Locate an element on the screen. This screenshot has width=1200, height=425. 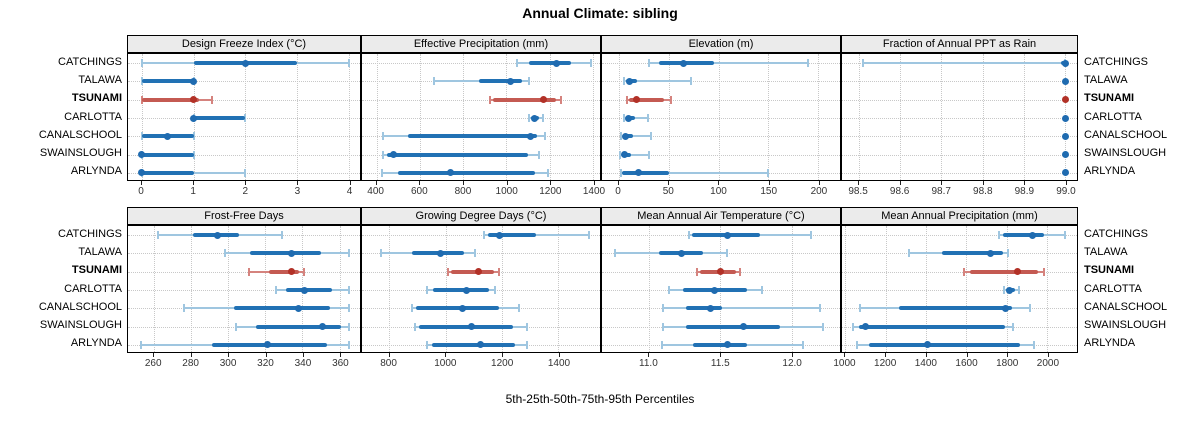
panel-strip: Growing Degree Days (°C) is located at coordinates (481, 216).